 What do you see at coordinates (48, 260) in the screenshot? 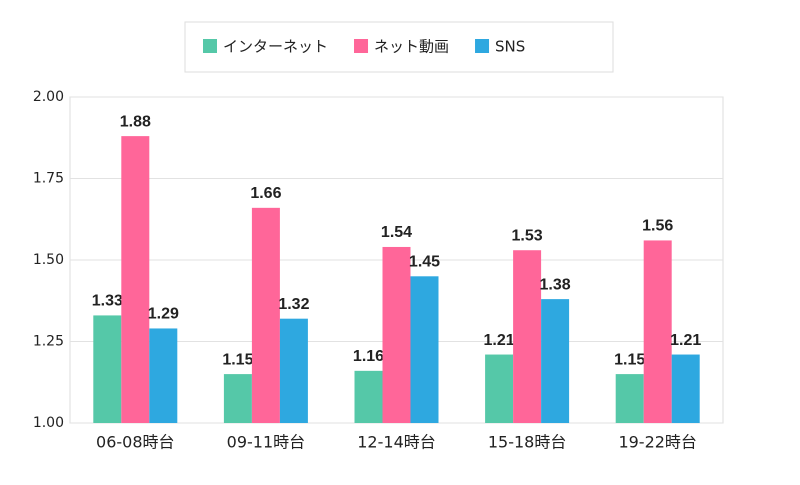
I see `y-tick-label: 1.50` at bounding box center [48, 260].